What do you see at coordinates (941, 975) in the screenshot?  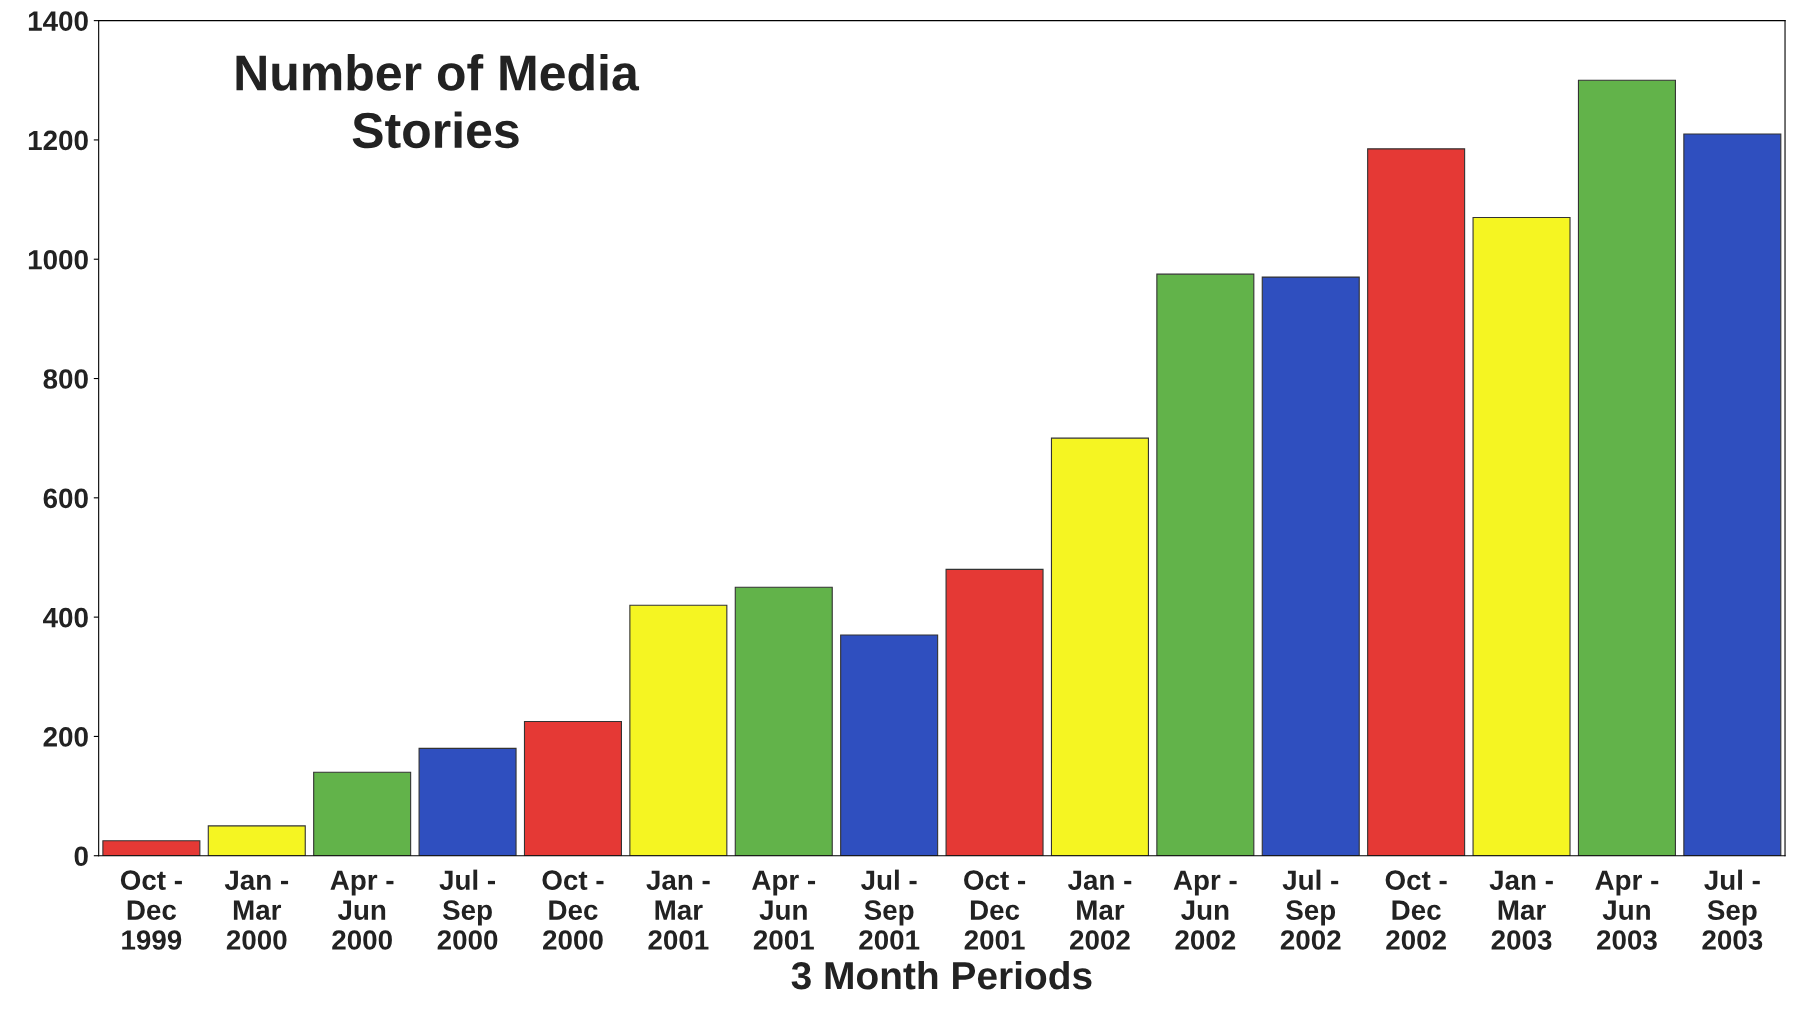 I see `x-axis-title: 3 Month Periods` at bounding box center [941, 975].